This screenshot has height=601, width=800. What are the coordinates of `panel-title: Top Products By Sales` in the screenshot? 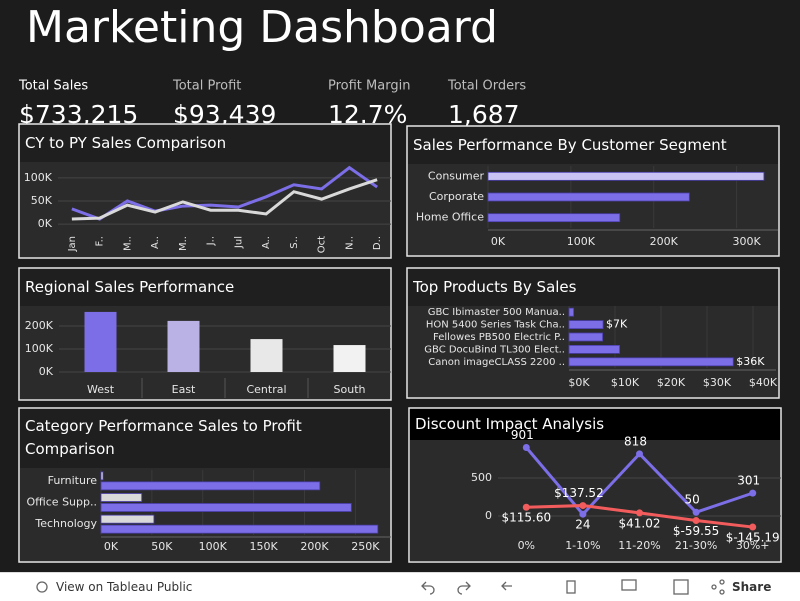 It's located at (495, 286).